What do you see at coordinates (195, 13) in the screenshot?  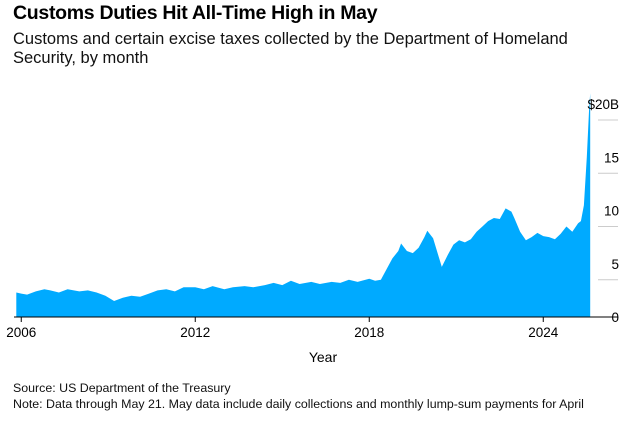 I see `chart-title: Customs Duties Hit All-Time High in May` at bounding box center [195, 13].